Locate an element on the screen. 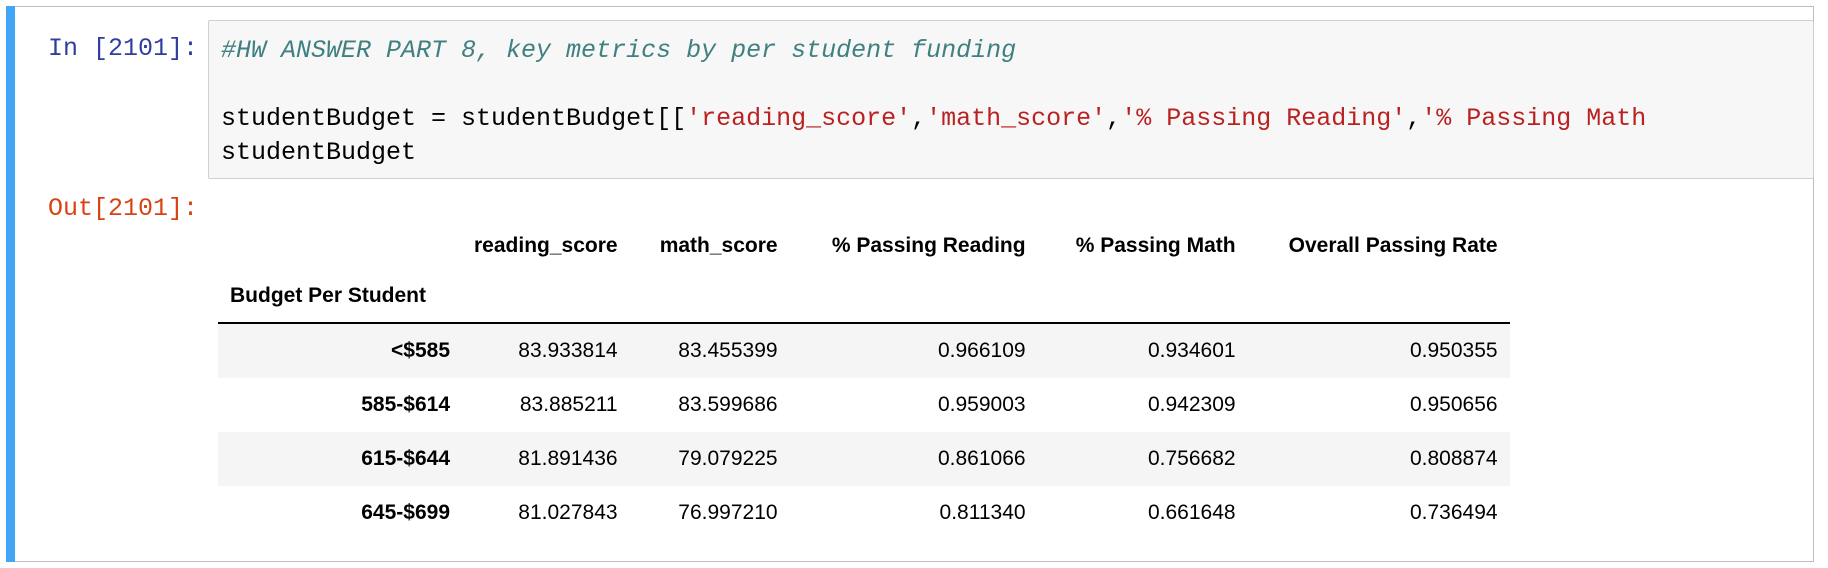 This screenshot has height=568, width=1828. table-cell: 0.950656 is located at coordinates (1453, 404).